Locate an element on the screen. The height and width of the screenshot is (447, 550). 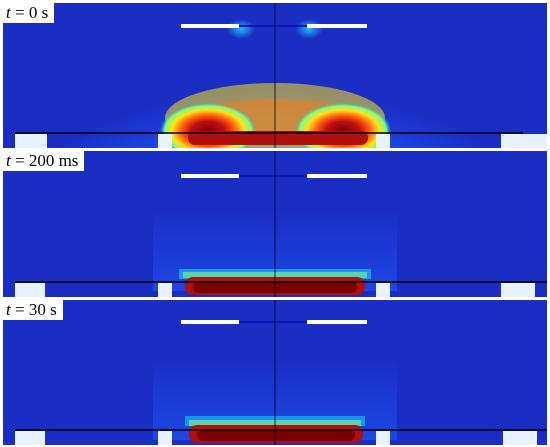
bottom-block-right is located at coordinates (524, 141).